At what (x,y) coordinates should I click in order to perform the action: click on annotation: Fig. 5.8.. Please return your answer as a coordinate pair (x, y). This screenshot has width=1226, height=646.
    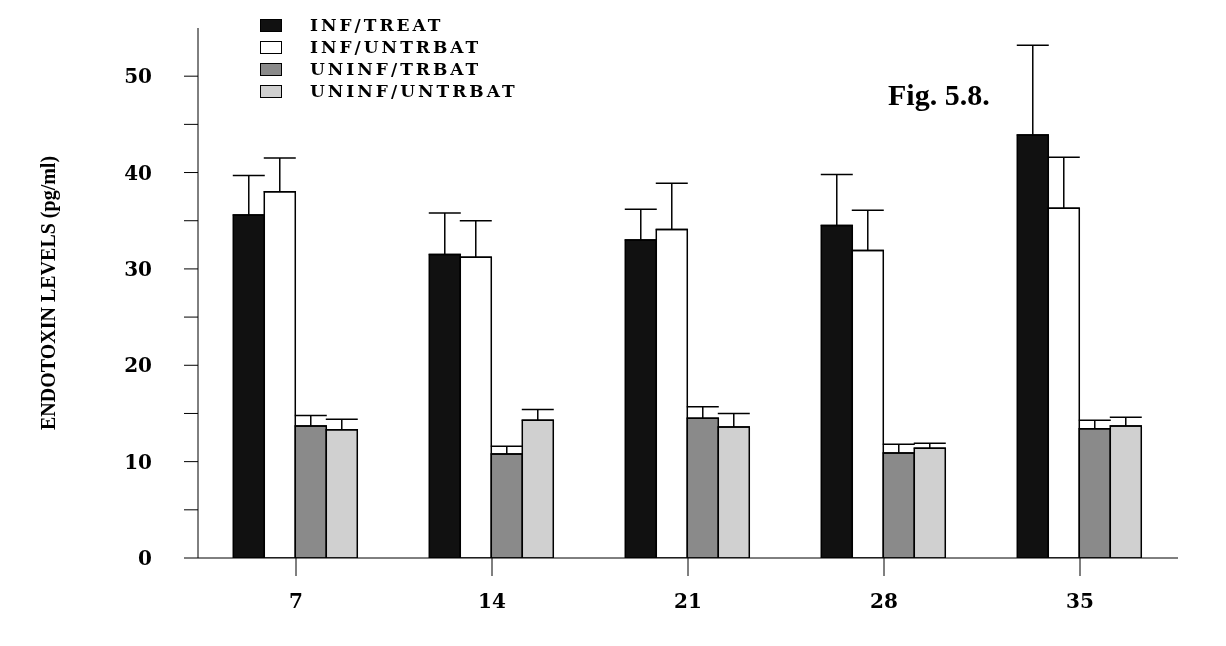
    Looking at the image, I should click on (939, 95).